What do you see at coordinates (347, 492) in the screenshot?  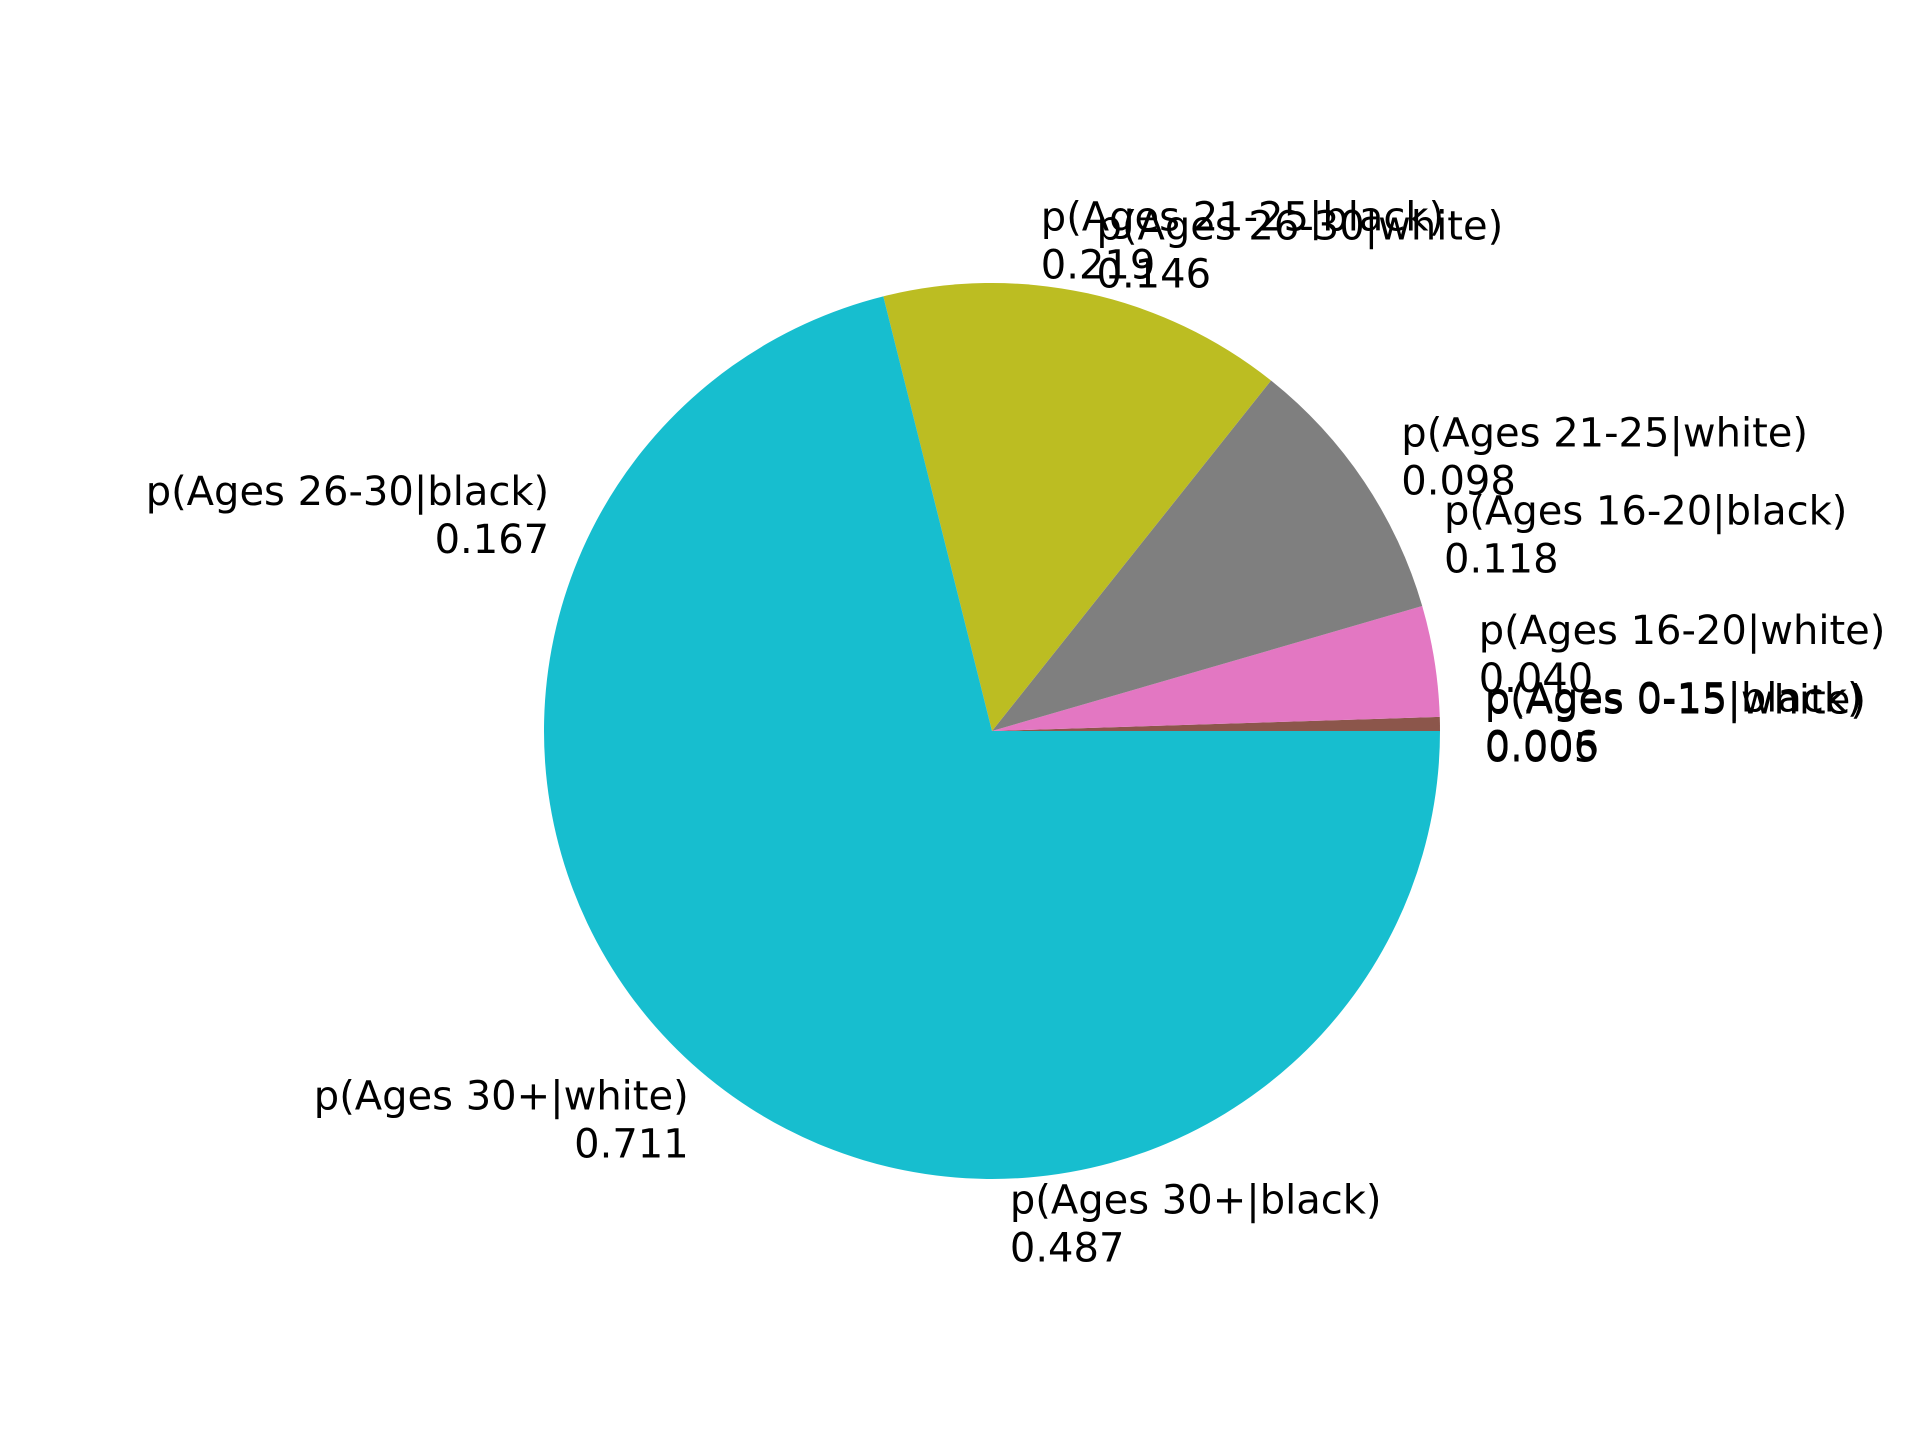 I see `black-slice-label-name: p(Ages 26-30|black)` at bounding box center [347, 492].